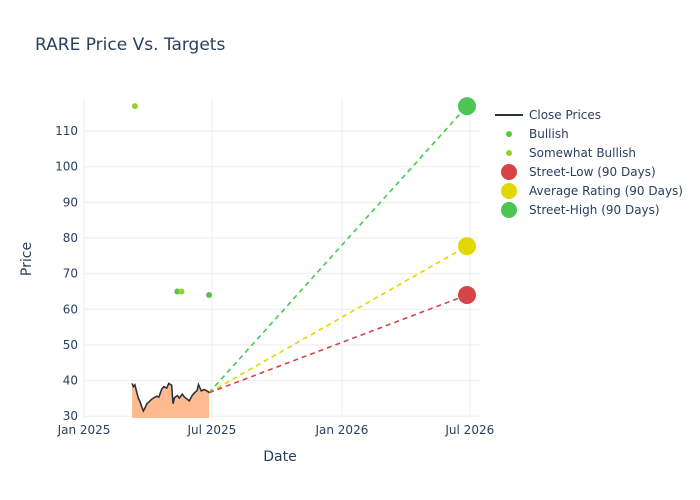 Image resolution: width=700 pixels, height=500 pixels. What do you see at coordinates (509, 172) in the screenshot?
I see `legend-swatch-street-low-90-days` at bounding box center [509, 172].